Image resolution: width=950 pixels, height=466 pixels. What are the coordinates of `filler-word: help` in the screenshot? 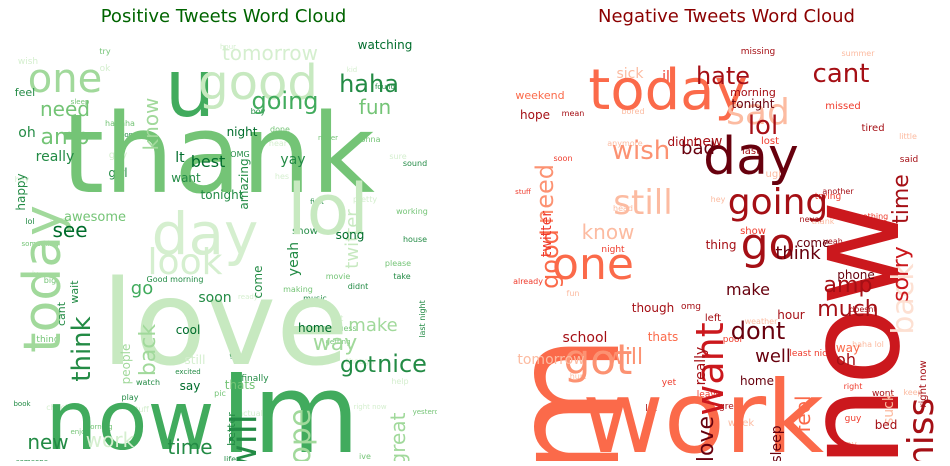 It's located at (399, 381).